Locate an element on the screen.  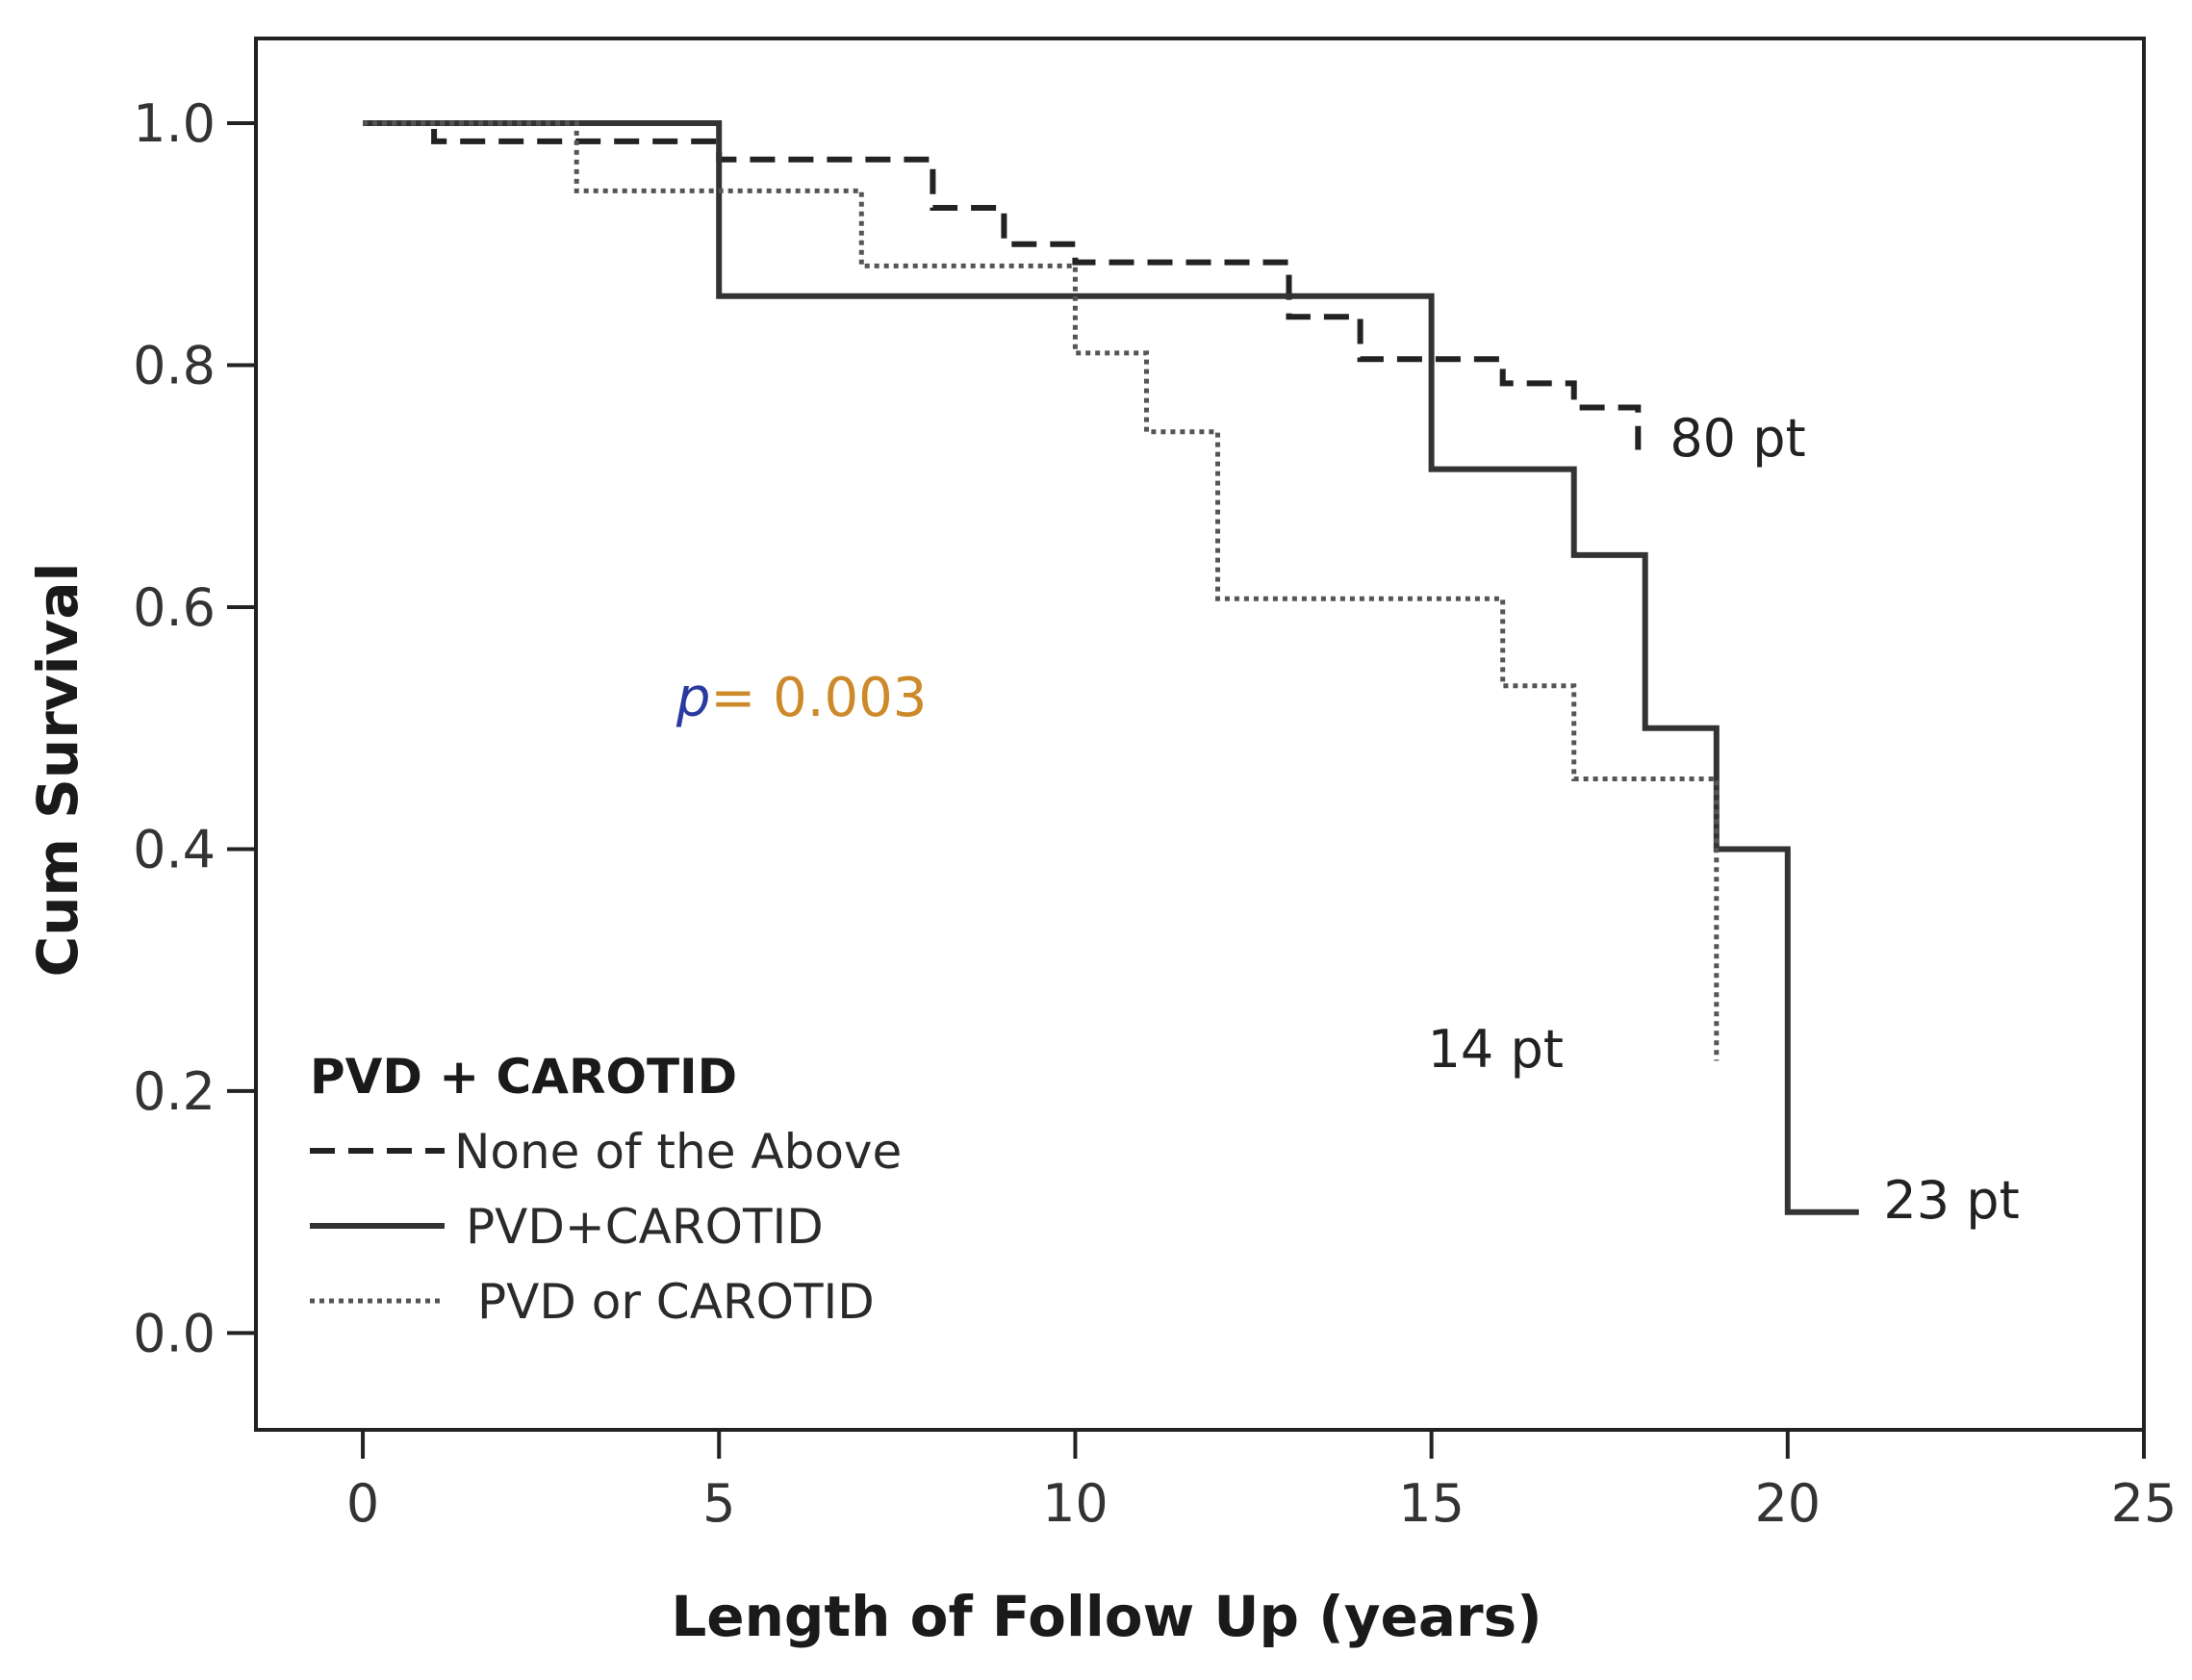
legend-title: PVD + CAROTID is located at coordinates (523, 1077).